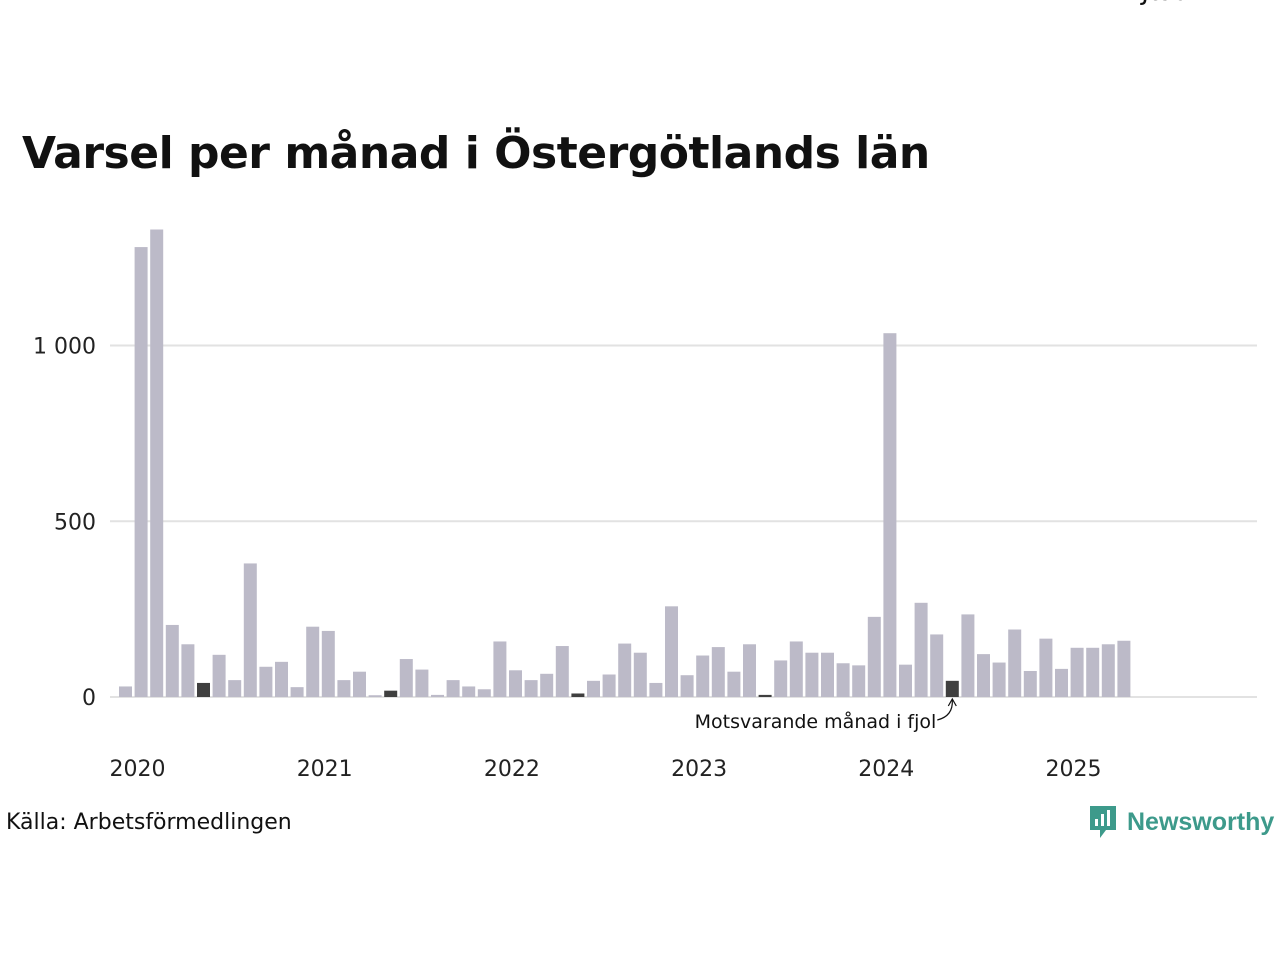 Image resolution: width=1280 pixels, height=960 pixels. What do you see at coordinates (1074, 769) in the screenshot?
I see `x-tick-label: 2025` at bounding box center [1074, 769].